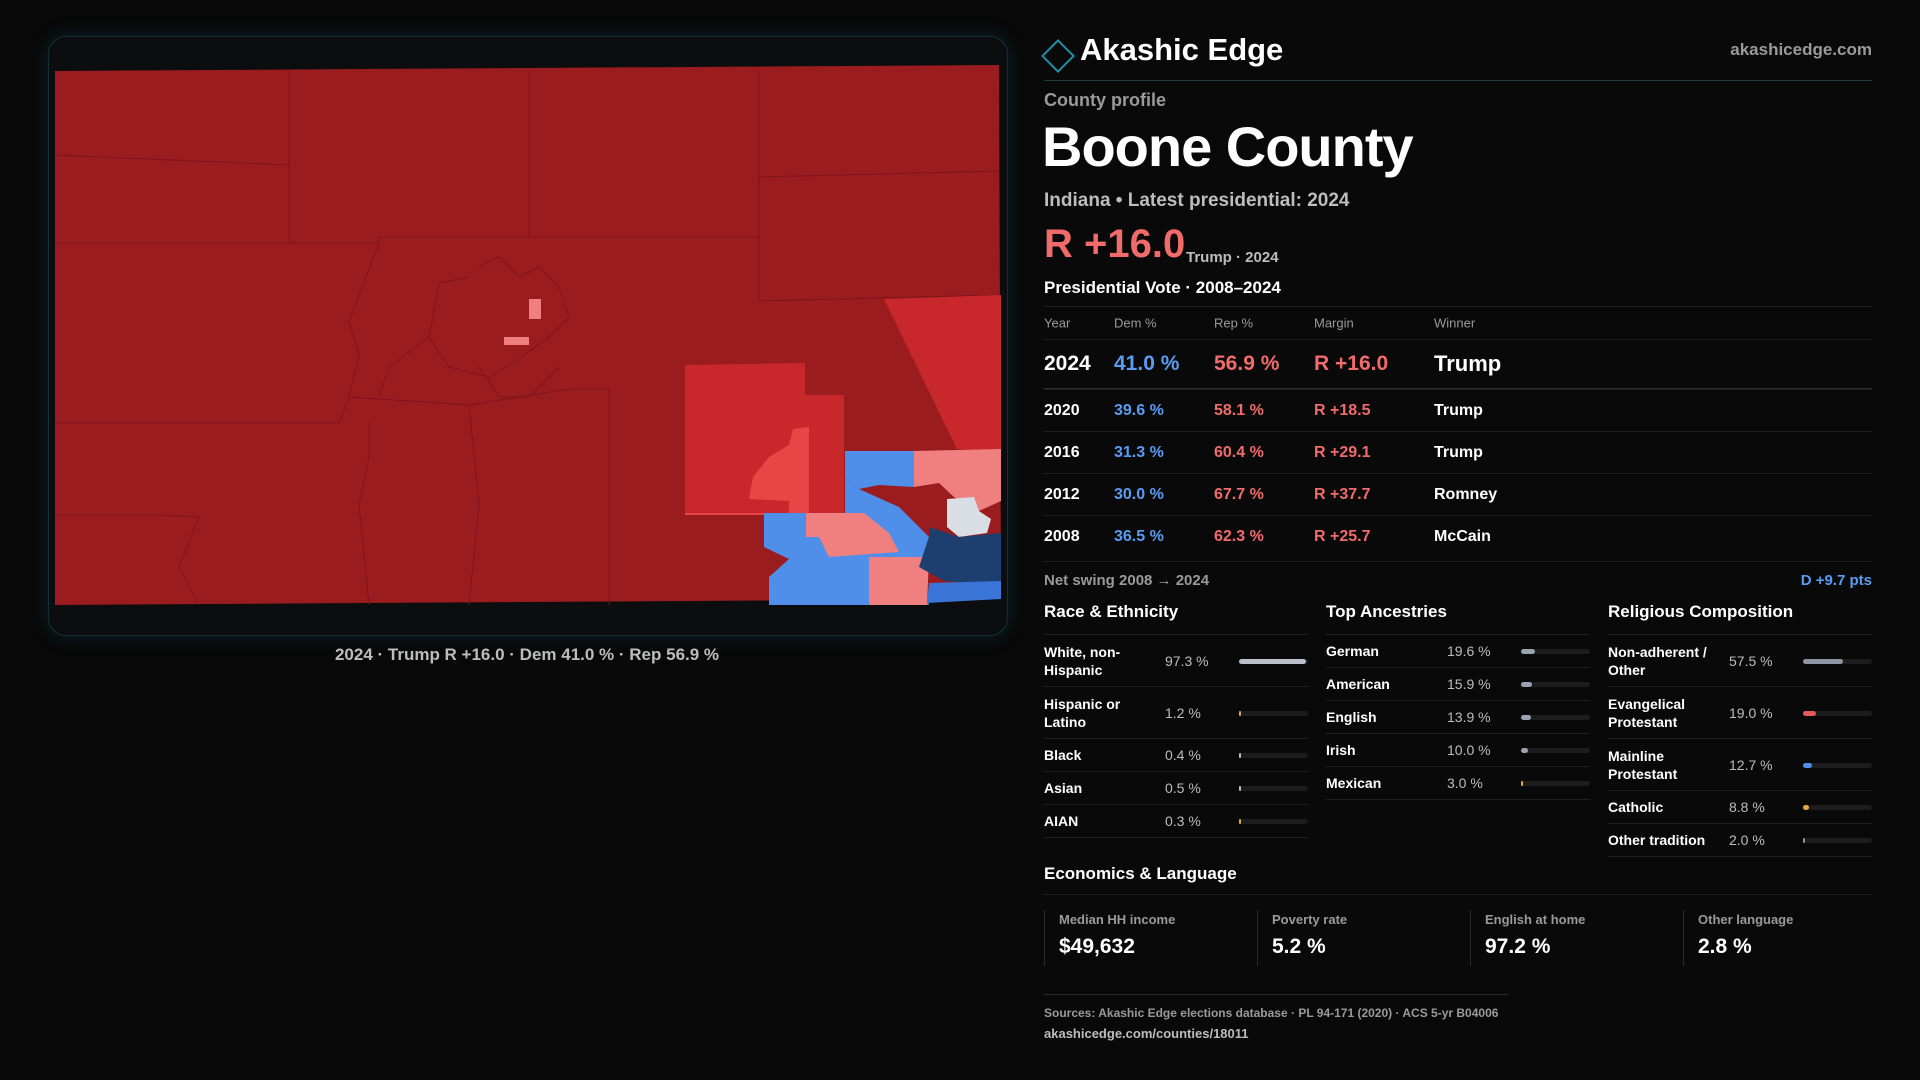 The width and height of the screenshot is (1920, 1080). What do you see at coordinates (969, 517) in the screenshot?
I see `precinct-tossup-se` at bounding box center [969, 517].